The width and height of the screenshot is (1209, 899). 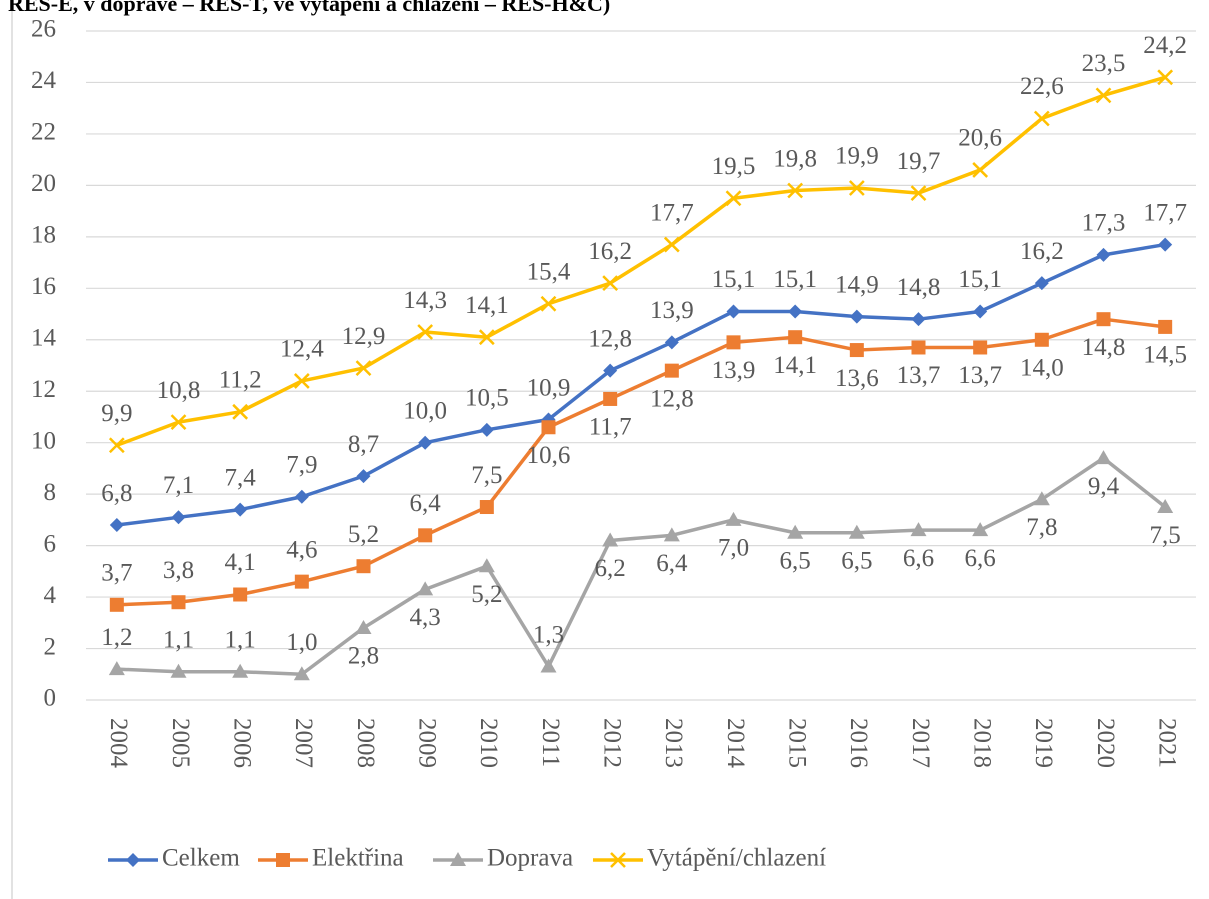 What do you see at coordinates (178, 485) in the screenshot?
I see `data-label: 7,1` at bounding box center [178, 485].